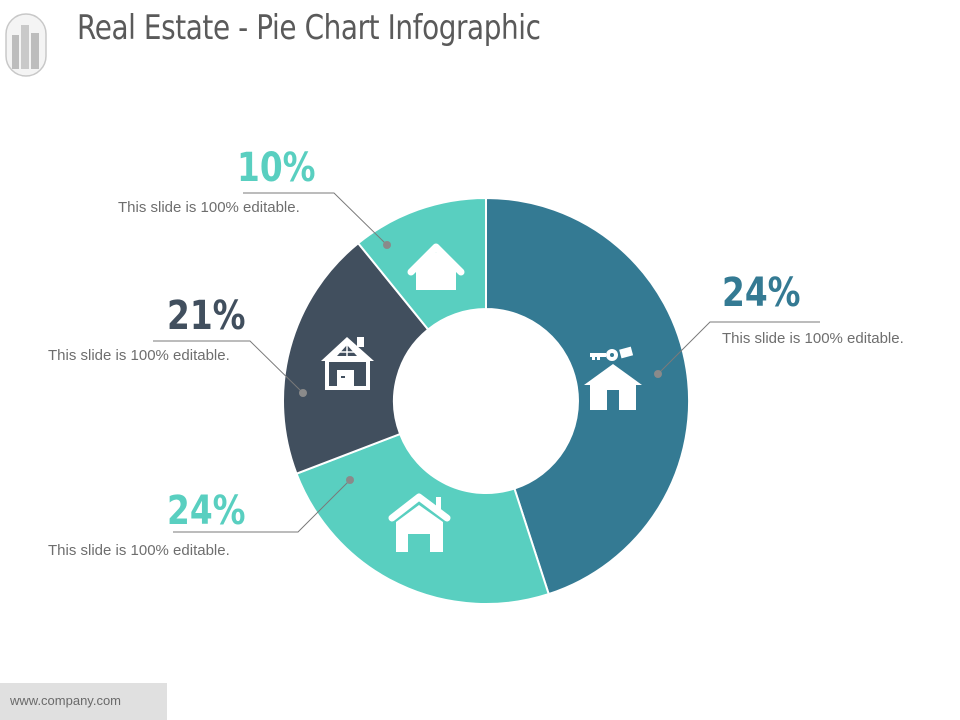 This screenshot has width=960, height=720. I want to click on segment-24-key, so click(588, 396).